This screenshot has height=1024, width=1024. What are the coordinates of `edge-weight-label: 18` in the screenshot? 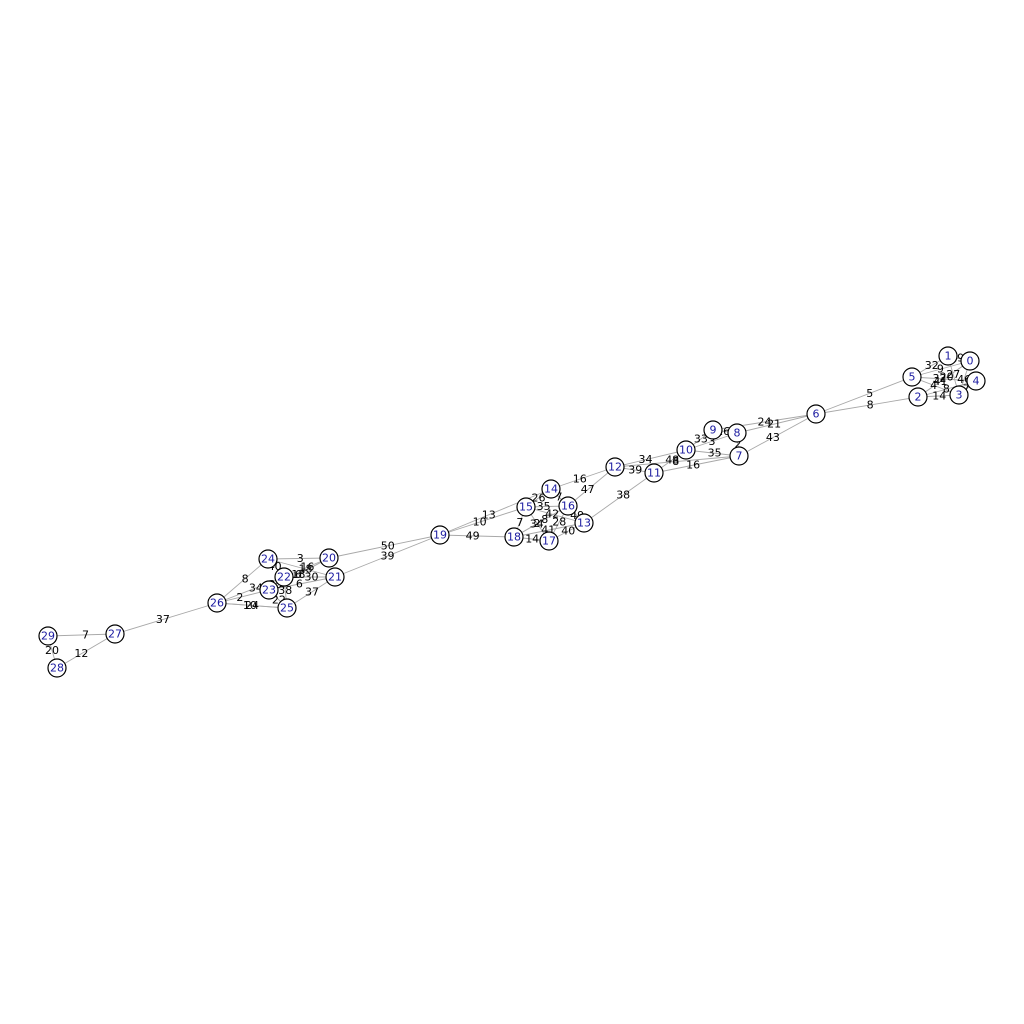 It's located at (298, 574).